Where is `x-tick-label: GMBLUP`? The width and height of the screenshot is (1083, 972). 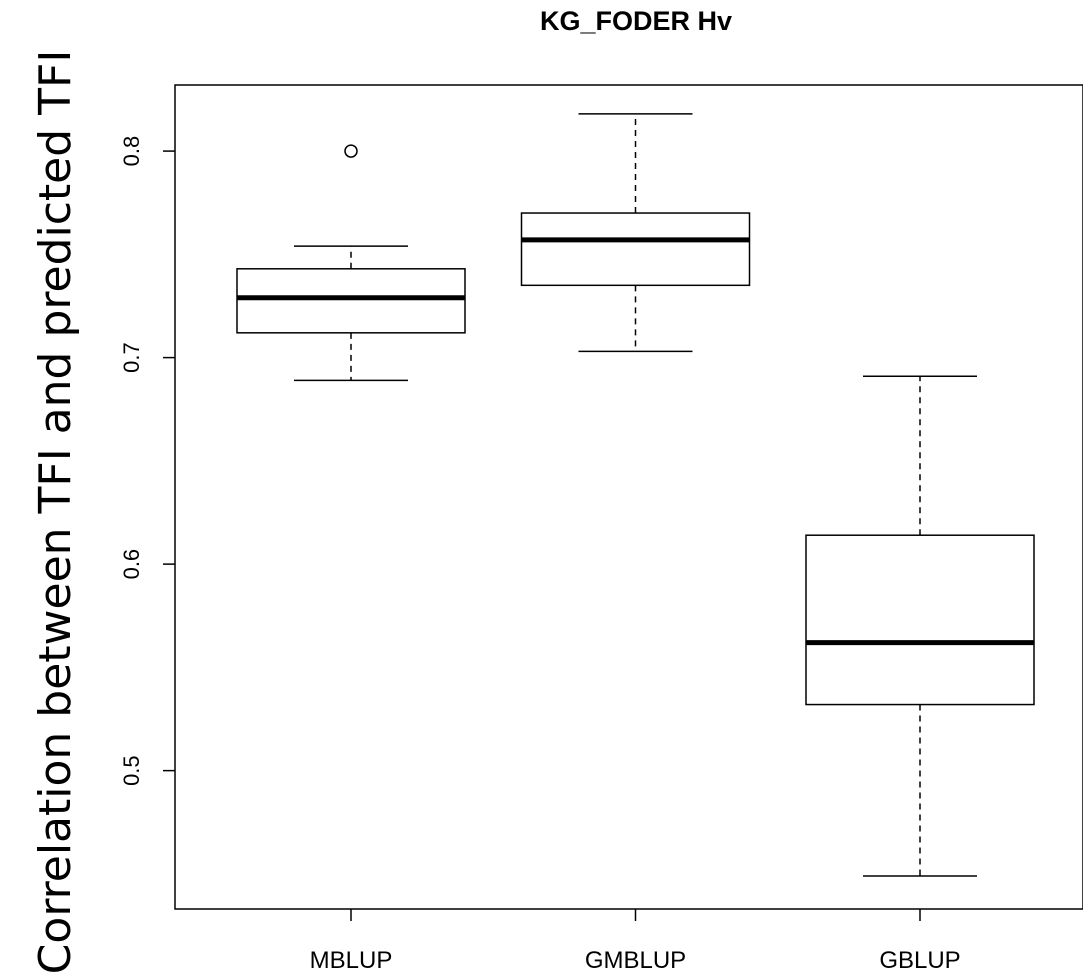
x-tick-label: GMBLUP is located at coordinates (635, 959).